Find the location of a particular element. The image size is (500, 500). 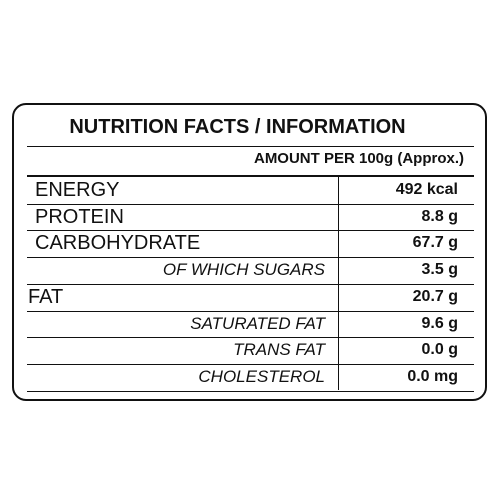

column-divider is located at coordinates (338, 283).